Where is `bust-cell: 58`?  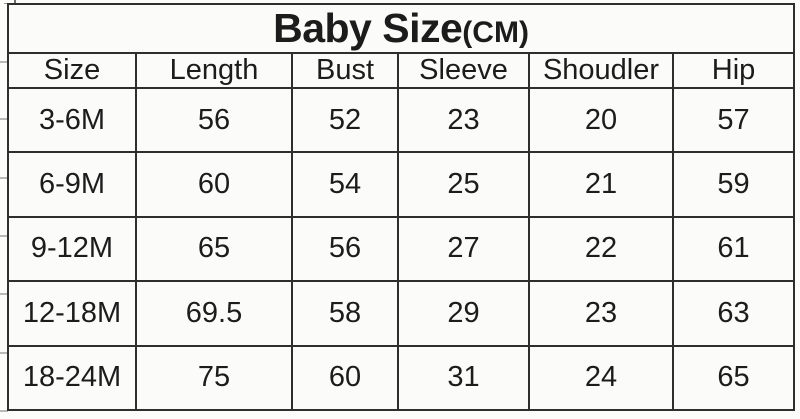 bust-cell: 58 is located at coordinates (345, 313).